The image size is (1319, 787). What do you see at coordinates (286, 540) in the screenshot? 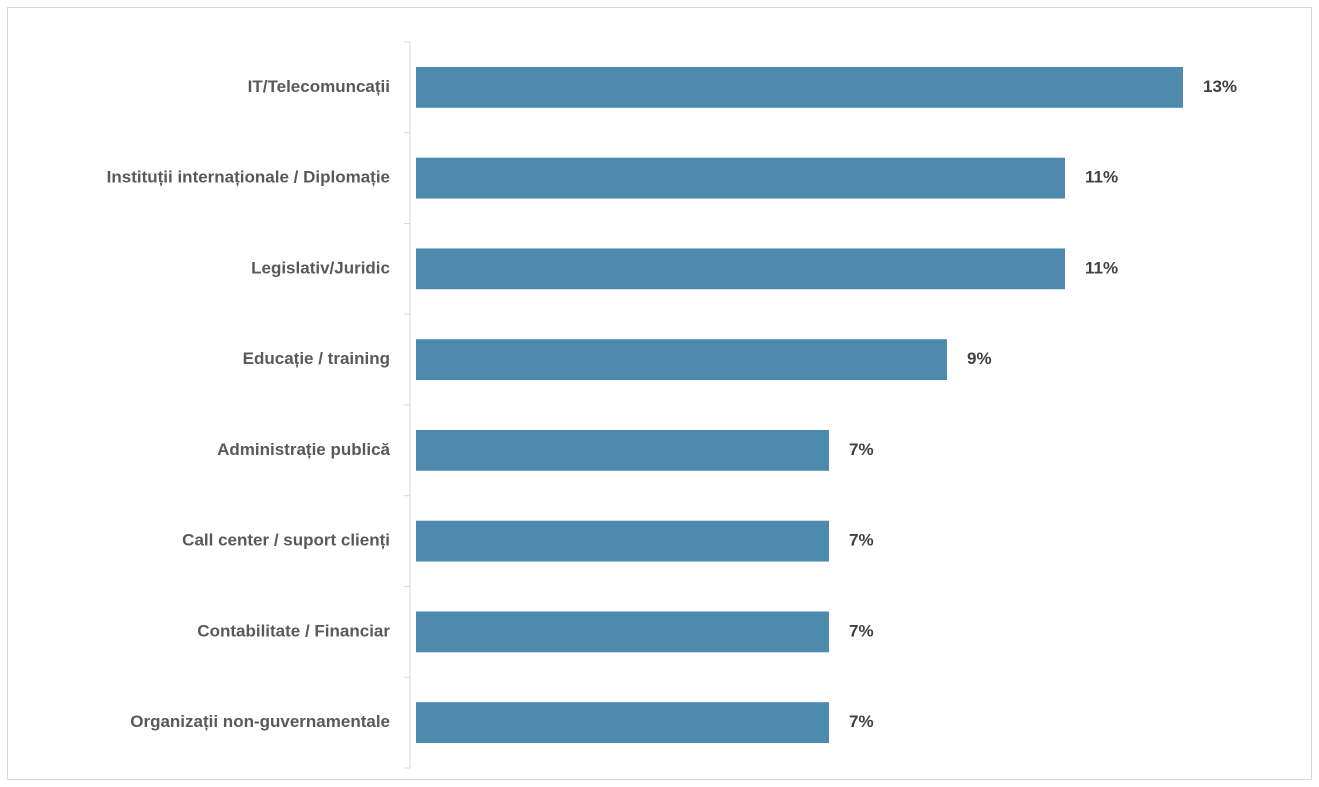
I see `category-label: Call center / suport clienți` at bounding box center [286, 540].